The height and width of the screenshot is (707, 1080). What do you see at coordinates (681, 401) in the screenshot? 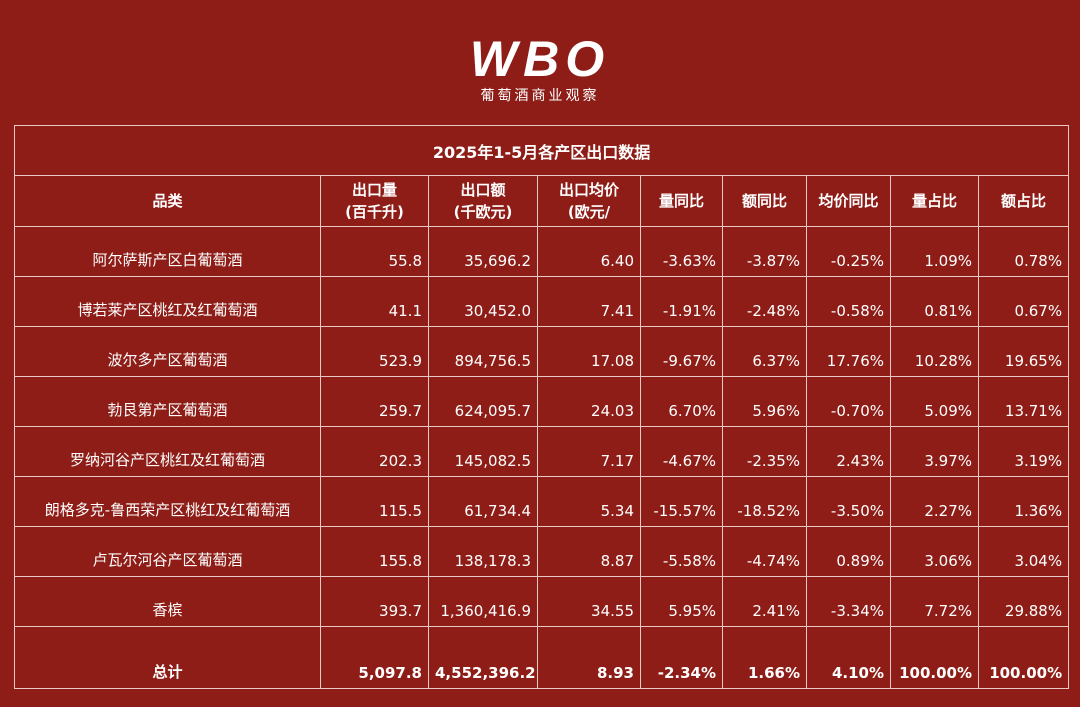
I see `value-cell: 6.70%` at bounding box center [681, 401].